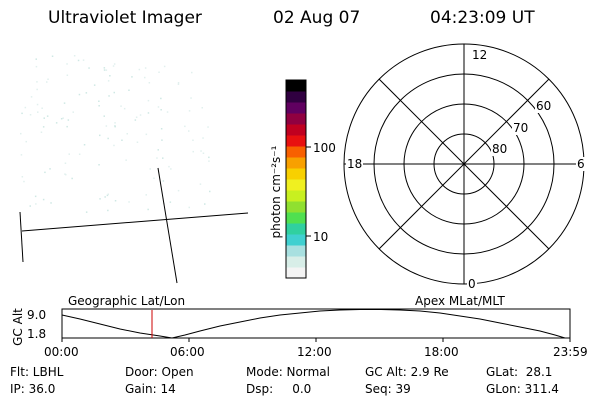  What do you see at coordinates (159, 372) in the screenshot?
I see `door-readout: Door: Open` at bounding box center [159, 372].